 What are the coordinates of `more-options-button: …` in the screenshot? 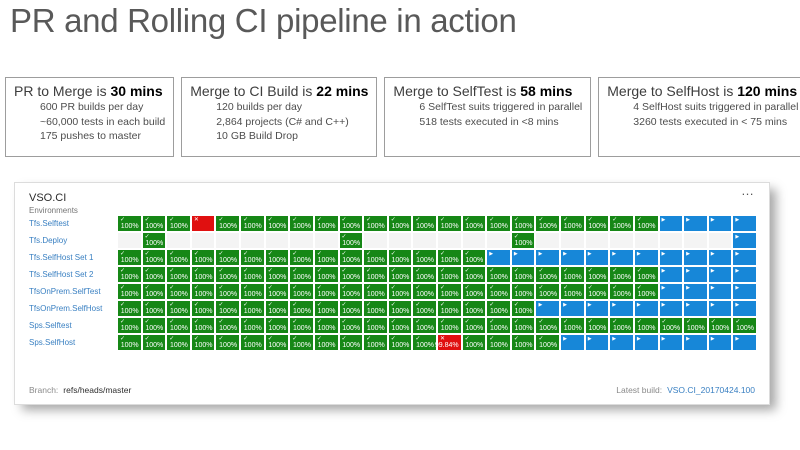 It's located at (748, 190).